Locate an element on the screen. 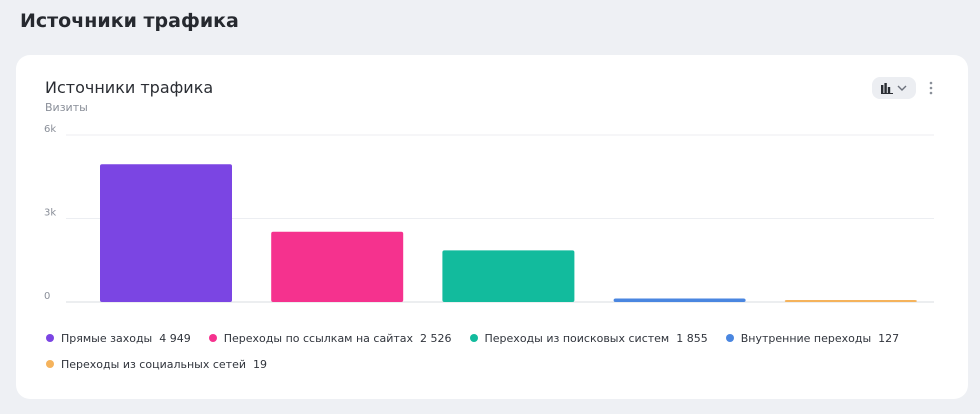 The image size is (980, 414). more-vertical-icon is located at coordinates (931, 88).